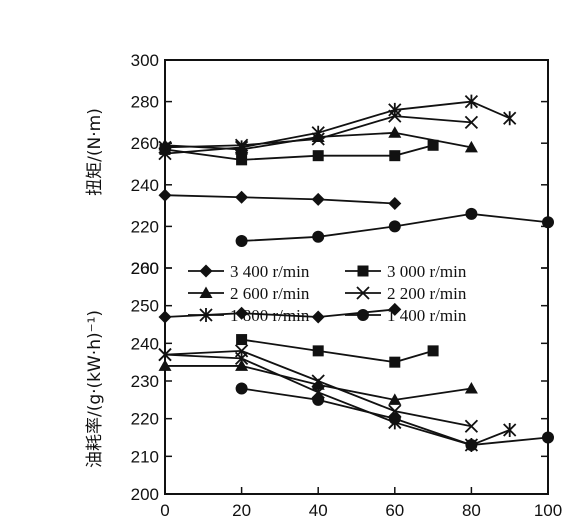  What do you see at coordinates (270, 315) in the screenshot?
I see `legend-label: 1 800 r/min` at bounding box center [270, 315].